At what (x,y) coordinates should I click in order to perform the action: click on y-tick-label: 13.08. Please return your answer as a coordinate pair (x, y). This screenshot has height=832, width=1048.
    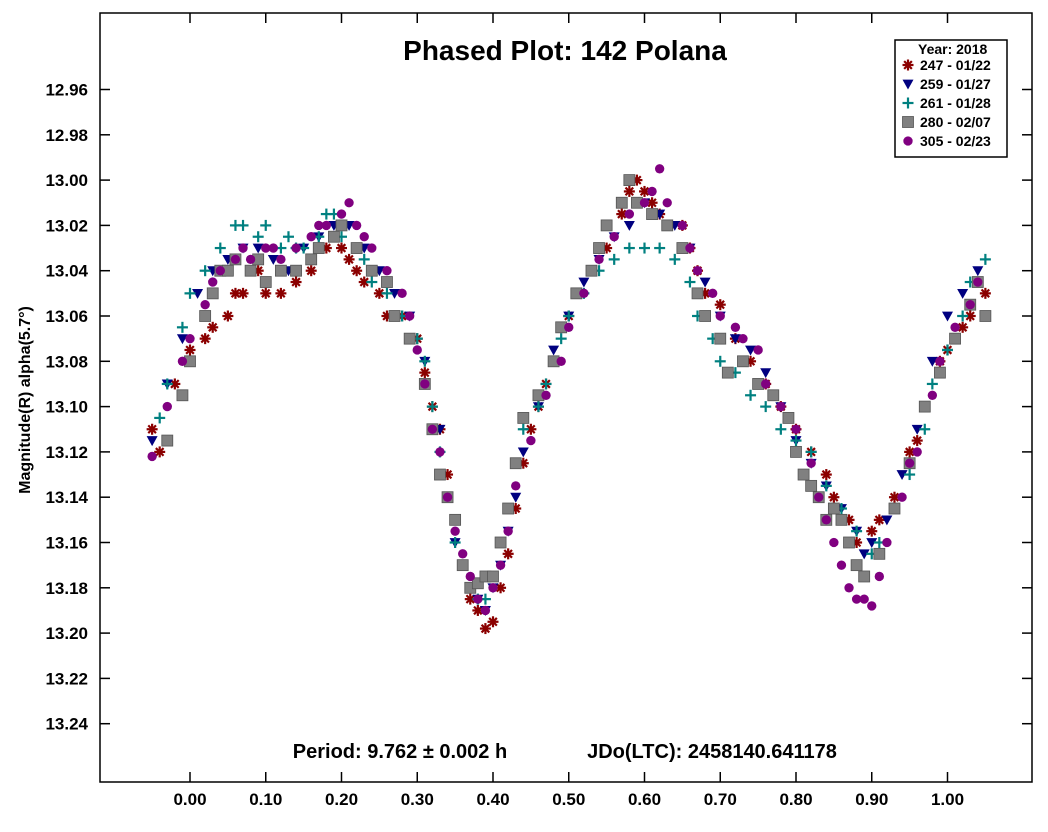
    Looking at the image, I should click on (66, 361).